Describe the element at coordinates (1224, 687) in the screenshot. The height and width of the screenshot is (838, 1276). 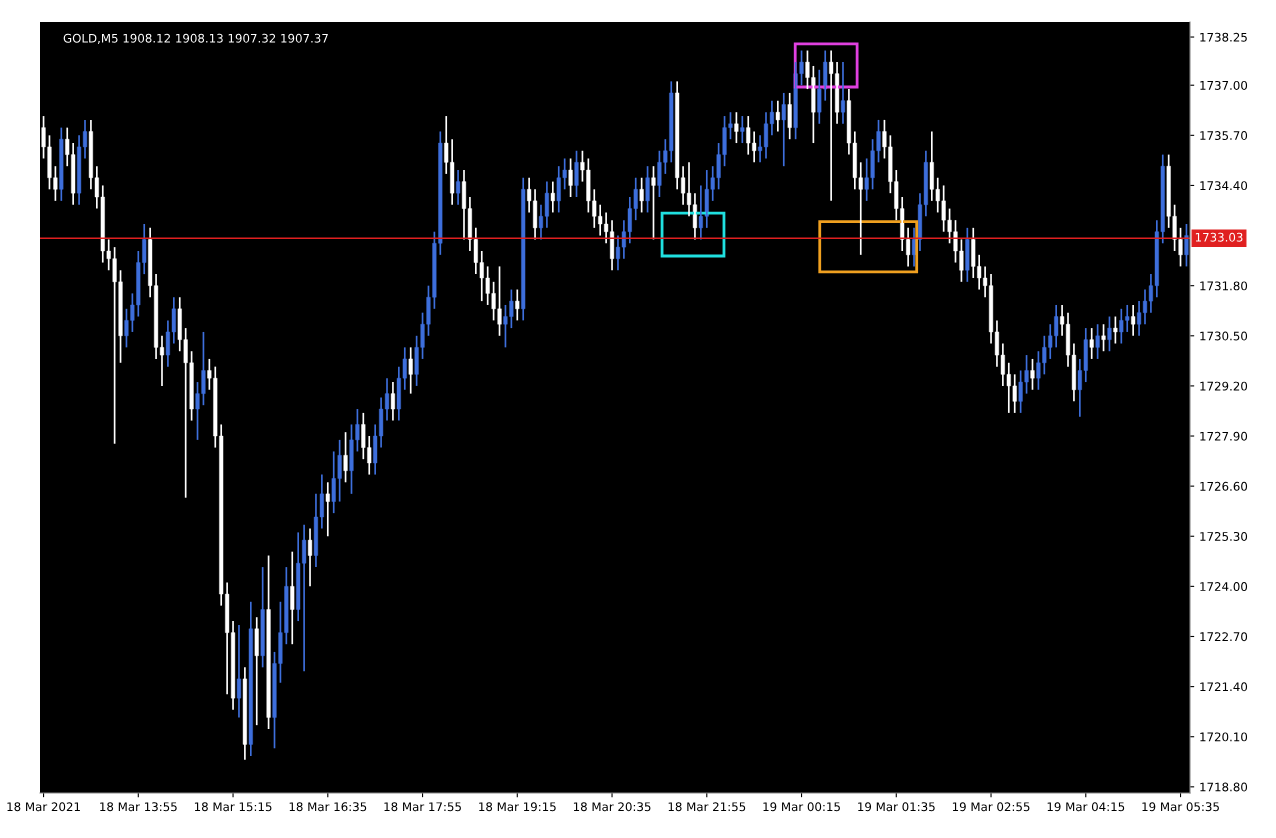
I see `y-tick-label: 1721.40` at that location.